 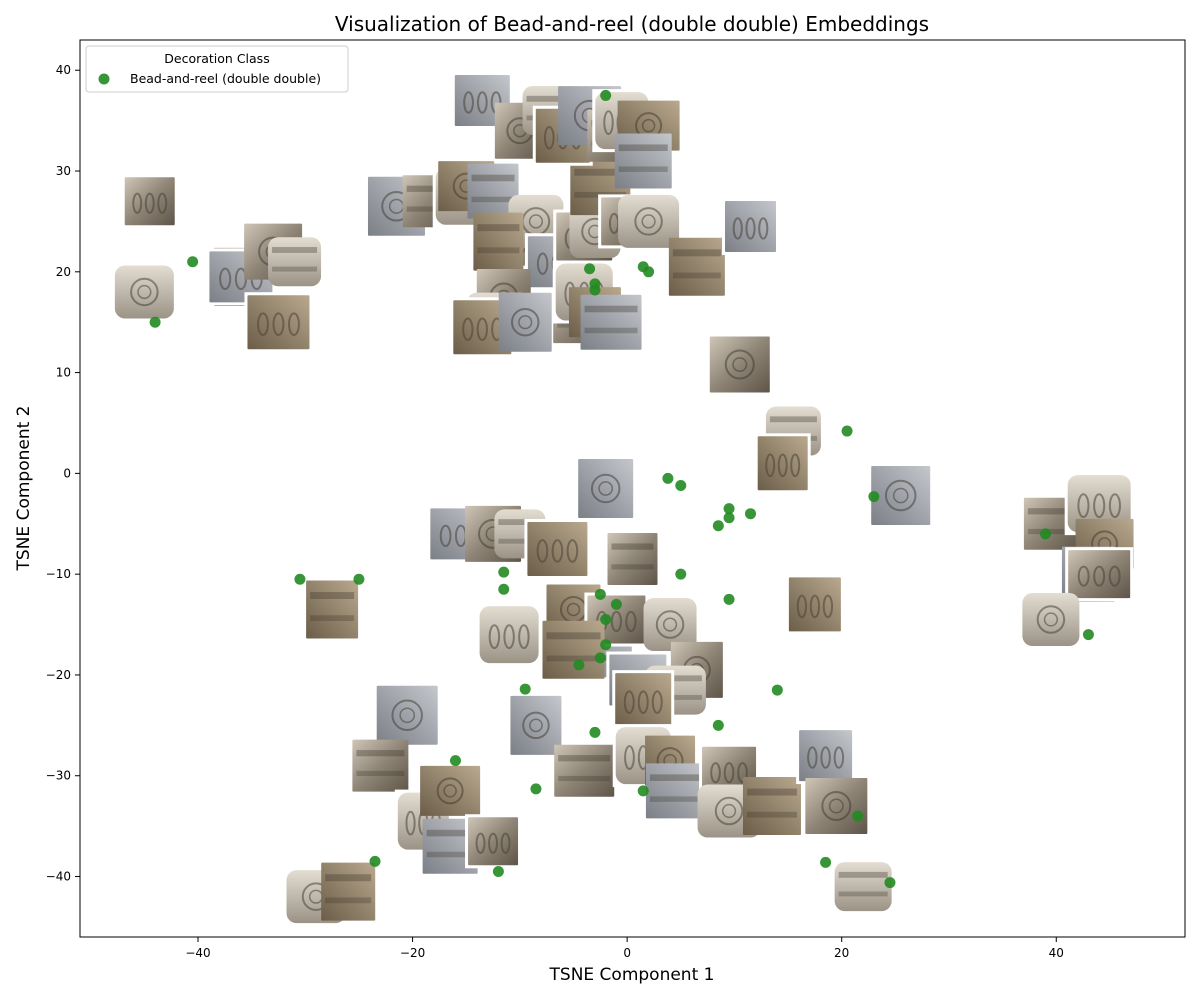 I want to click on x-tick-label: 40, so click(x=1056, y=953).